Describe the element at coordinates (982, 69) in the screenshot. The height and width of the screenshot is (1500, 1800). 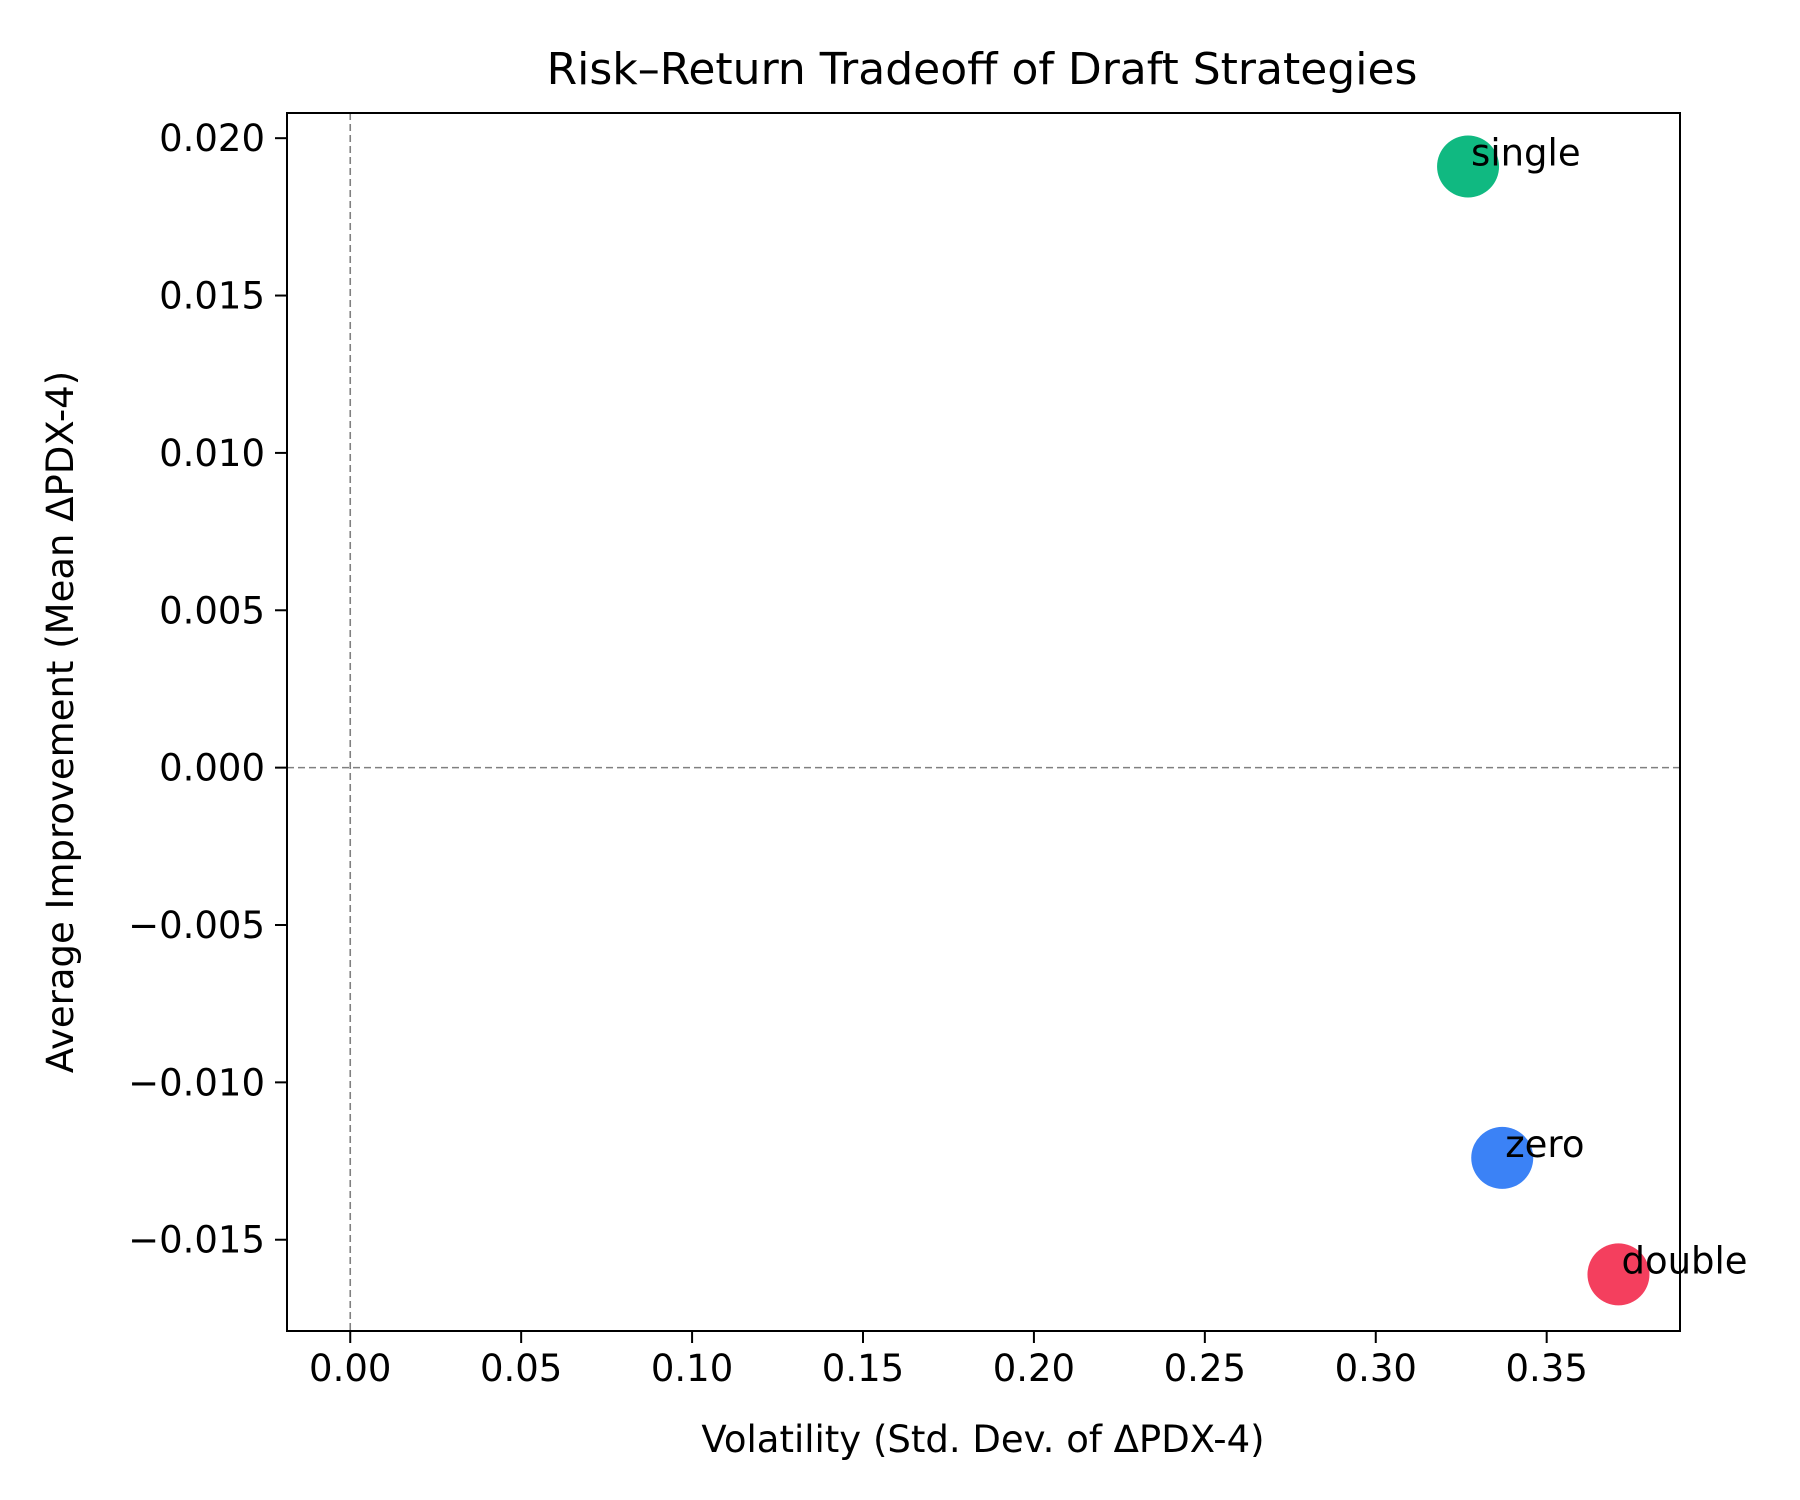
I see `chart-title: Risk–Return Tradeoff of Draft Strategies` at that location.